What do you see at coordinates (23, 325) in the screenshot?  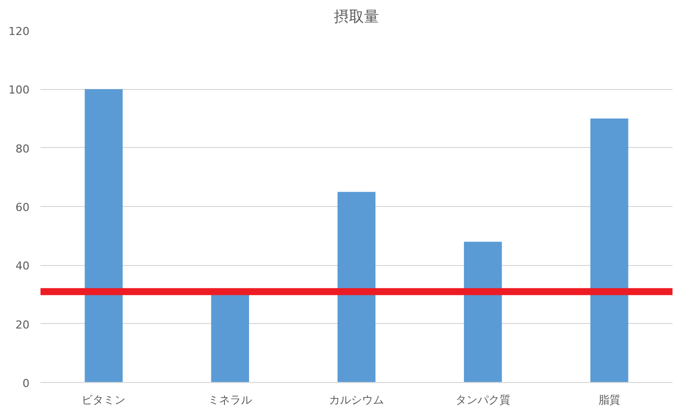 I see `y-tick-label: 20` at bounding box center [23, 325].